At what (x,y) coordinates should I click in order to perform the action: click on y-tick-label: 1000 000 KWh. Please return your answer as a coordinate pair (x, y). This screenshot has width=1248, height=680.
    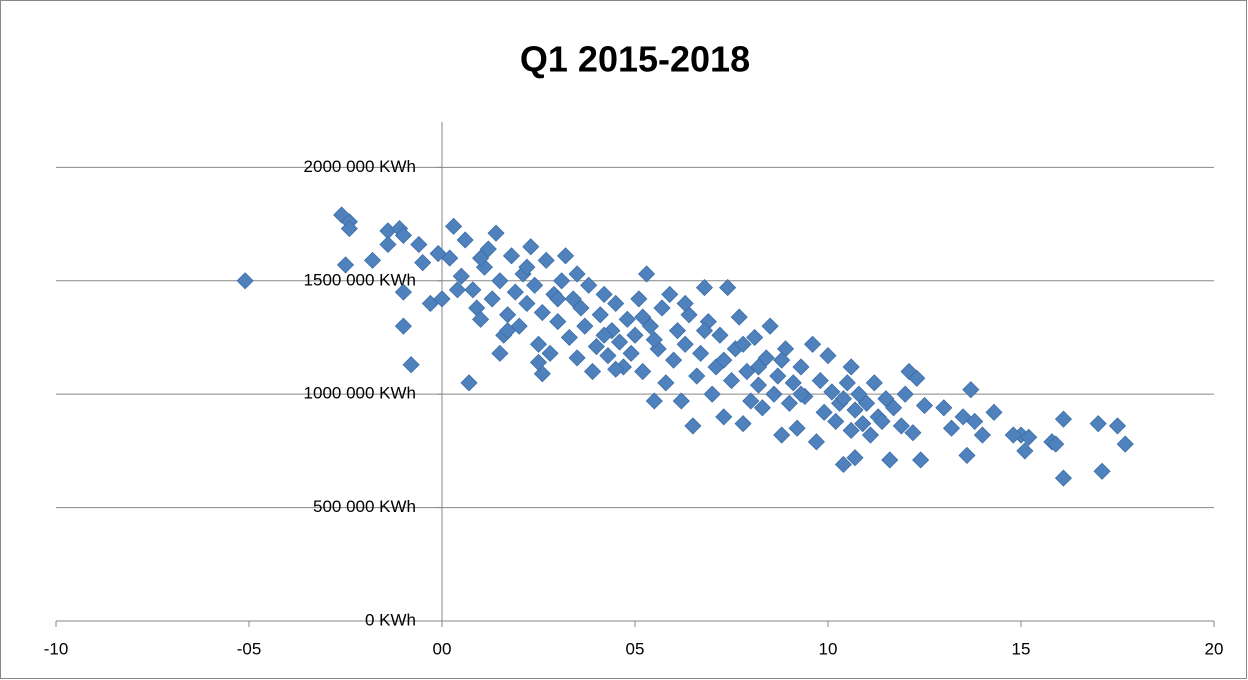
    Looking at the image, I should click on (360, 393).